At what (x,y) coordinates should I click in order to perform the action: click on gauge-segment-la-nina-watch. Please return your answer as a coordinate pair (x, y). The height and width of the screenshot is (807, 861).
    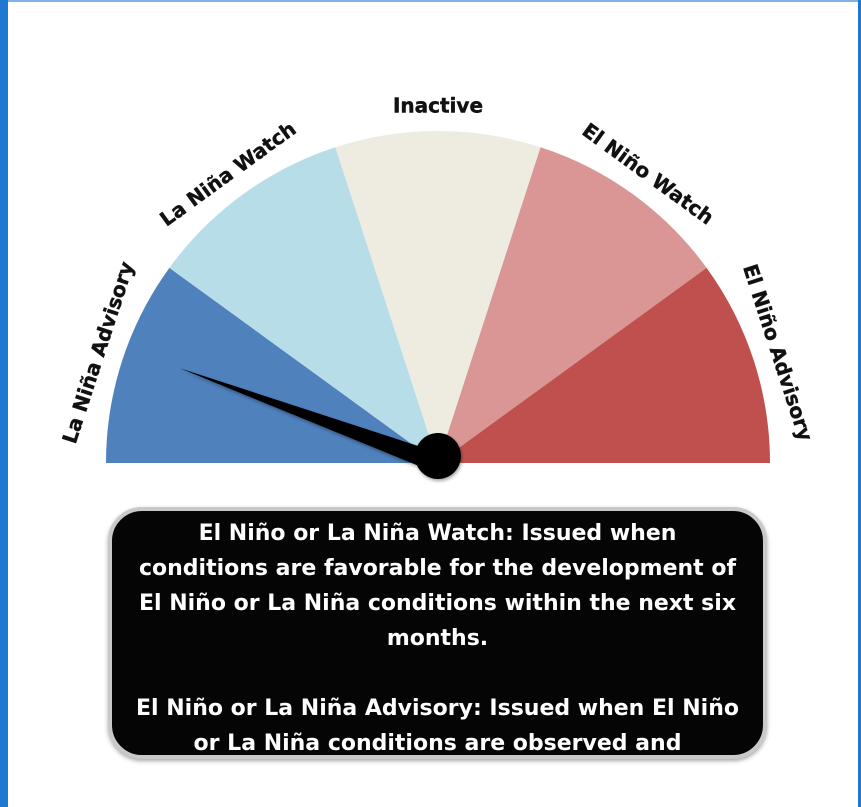
    Looking at the image, I should click on (303, 305).